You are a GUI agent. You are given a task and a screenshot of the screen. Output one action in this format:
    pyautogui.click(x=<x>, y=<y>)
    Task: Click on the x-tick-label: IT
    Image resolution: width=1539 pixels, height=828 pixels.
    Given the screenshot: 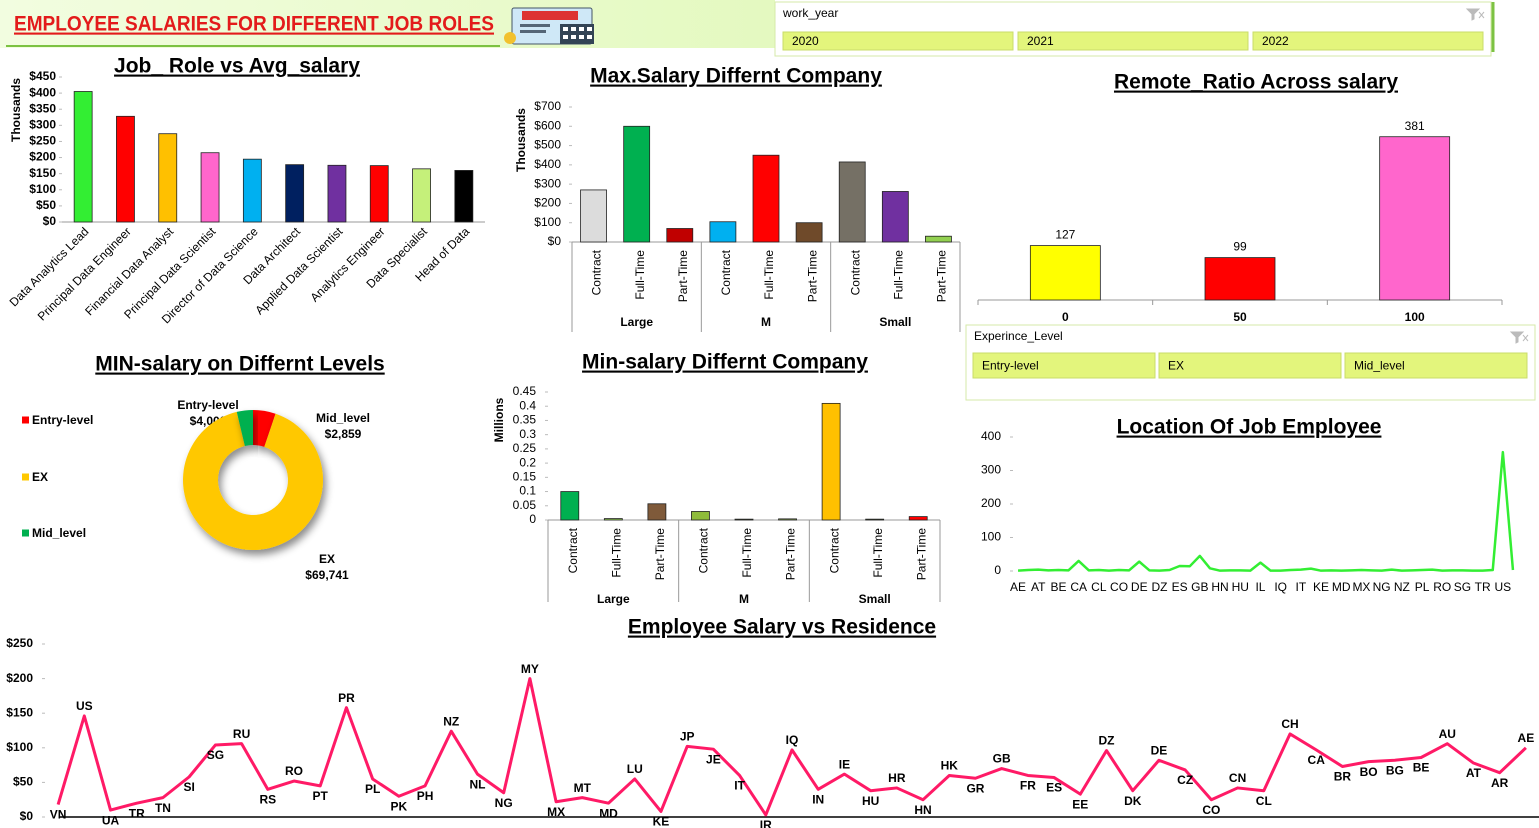 What is the action you would take?
    pyautogui.click(x=1301, y=587)
    